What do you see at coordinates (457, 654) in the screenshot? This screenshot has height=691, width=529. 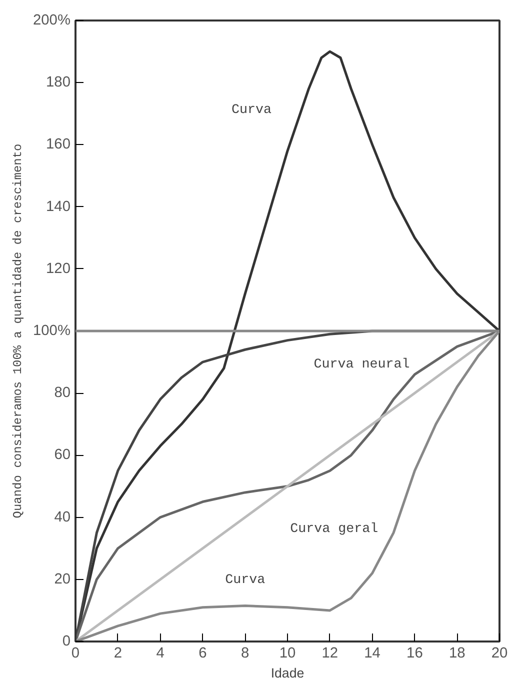 I see `x-tick-label: 18` at bounding box center [457, 654].